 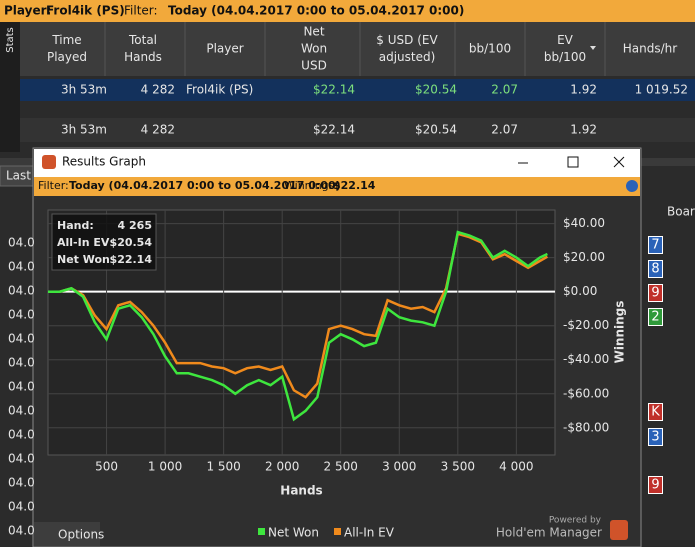 I want to click on x-tick-label: 1 000, so click(x=165, y=467).